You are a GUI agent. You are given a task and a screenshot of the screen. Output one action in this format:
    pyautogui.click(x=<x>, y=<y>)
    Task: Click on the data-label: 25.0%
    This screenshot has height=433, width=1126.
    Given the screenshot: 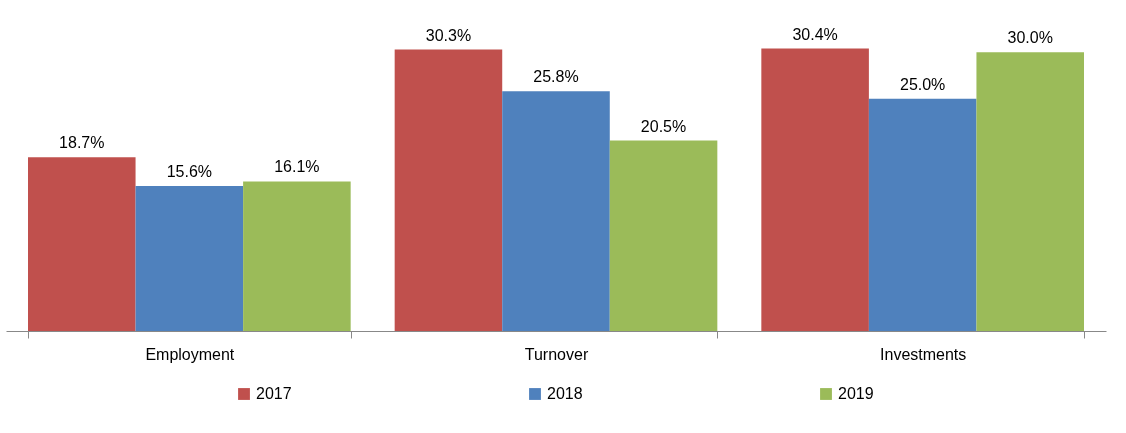 What is the action you would take?
    pyautogui.click(x=922, y=84)
    